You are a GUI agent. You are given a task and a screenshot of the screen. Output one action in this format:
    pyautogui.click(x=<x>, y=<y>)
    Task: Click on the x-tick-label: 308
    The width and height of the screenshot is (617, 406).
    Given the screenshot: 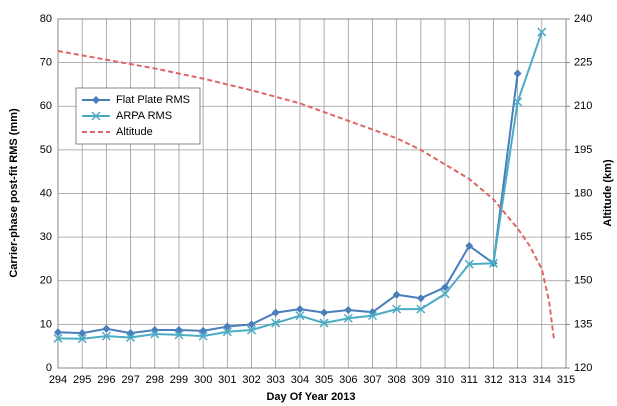 What is the action you would take?
    pyautogui.click(x=396, y=380)
    